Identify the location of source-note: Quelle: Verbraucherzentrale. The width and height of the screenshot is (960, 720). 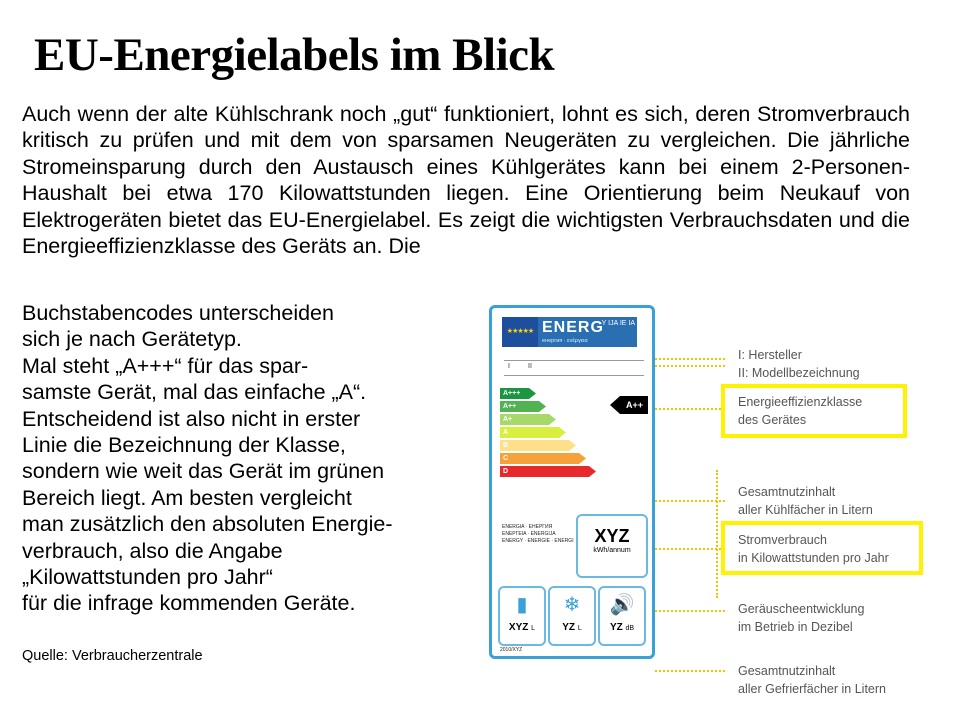
(112, 656).